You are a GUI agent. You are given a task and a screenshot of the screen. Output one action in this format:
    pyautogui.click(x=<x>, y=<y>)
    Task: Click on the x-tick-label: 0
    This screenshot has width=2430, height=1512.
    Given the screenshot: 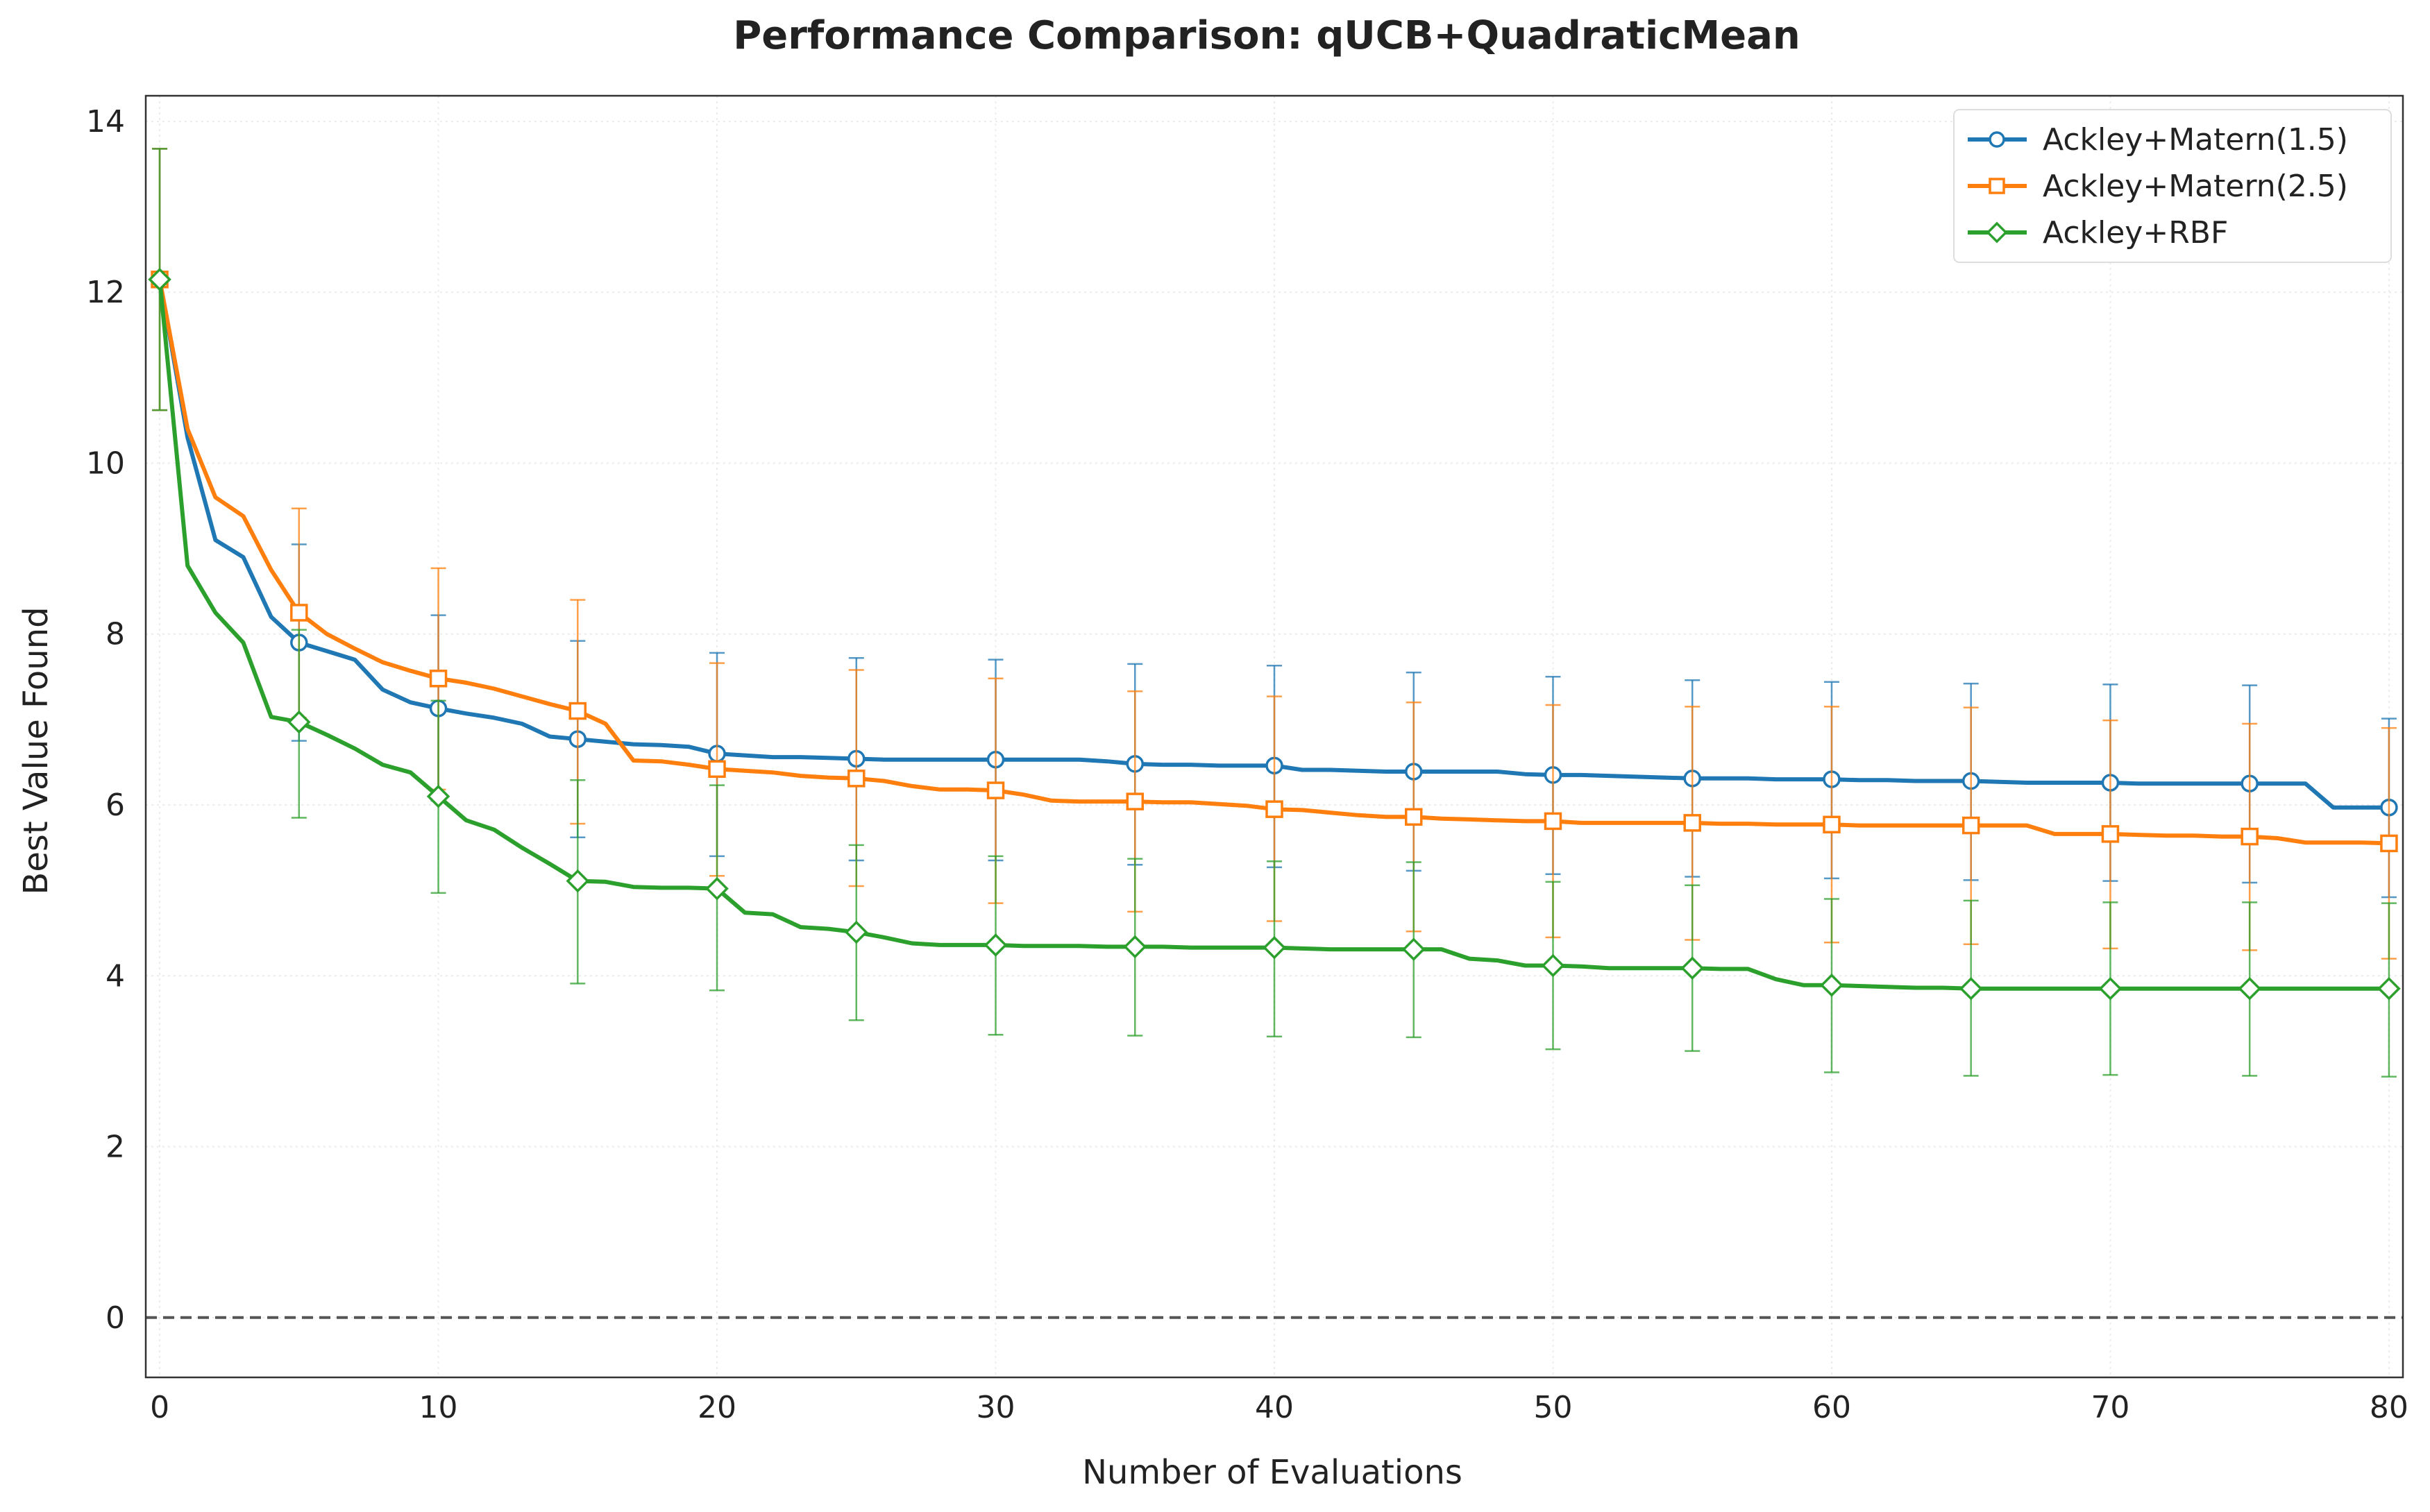 What is the action you would take?
    pyautogui.click(x=159, y=1407)
    